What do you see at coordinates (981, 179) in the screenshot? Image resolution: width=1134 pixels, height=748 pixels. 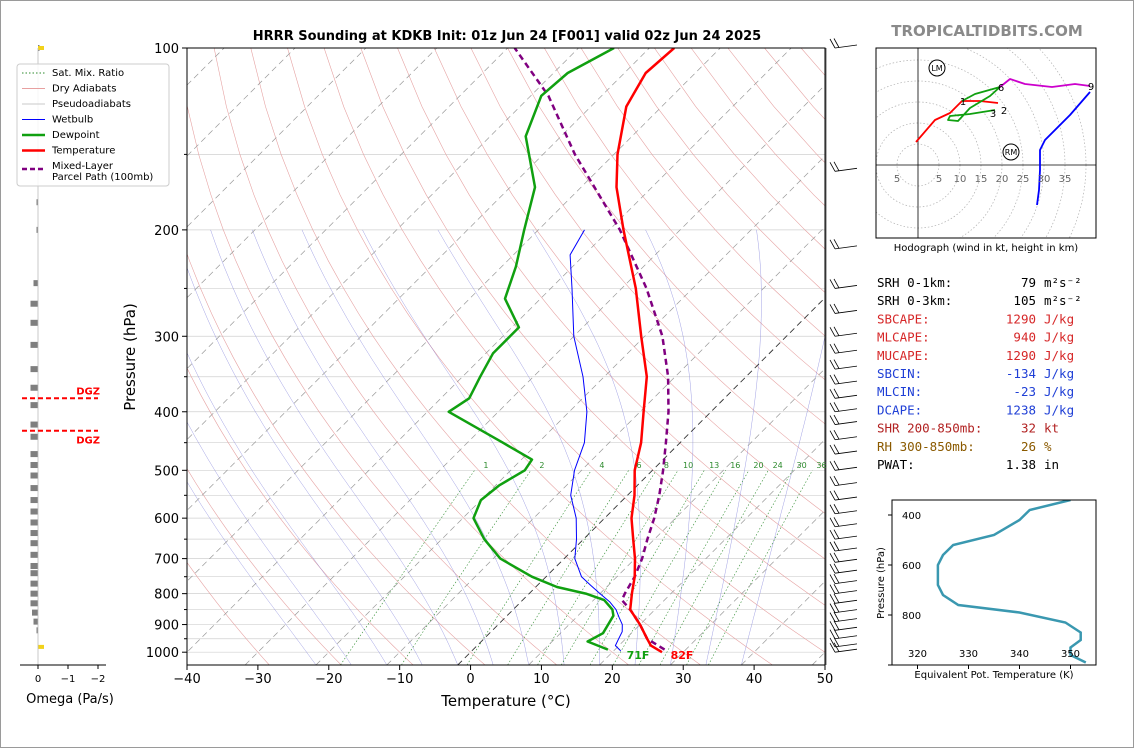 I see `hodograph-ring-label: 15` at bounding box center [981, 179].